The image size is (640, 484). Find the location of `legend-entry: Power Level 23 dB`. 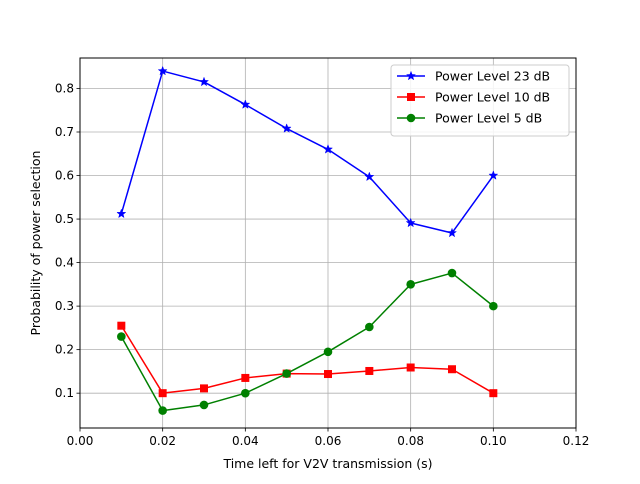

legend-entry: Power Level 23 dB is located at coordinates (473, 76).